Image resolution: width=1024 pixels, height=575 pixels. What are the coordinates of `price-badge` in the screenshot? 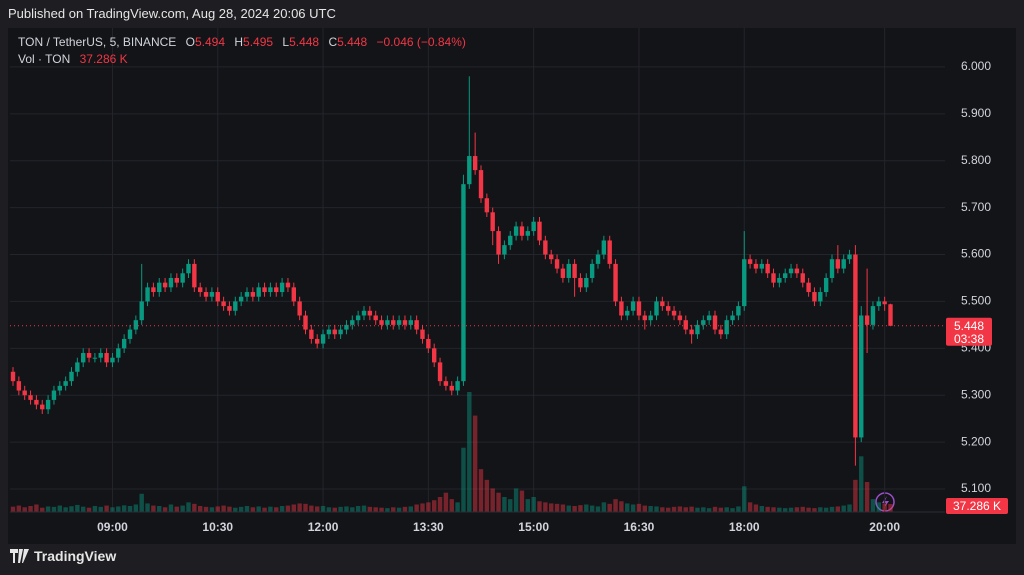 It's located at (969, 331).